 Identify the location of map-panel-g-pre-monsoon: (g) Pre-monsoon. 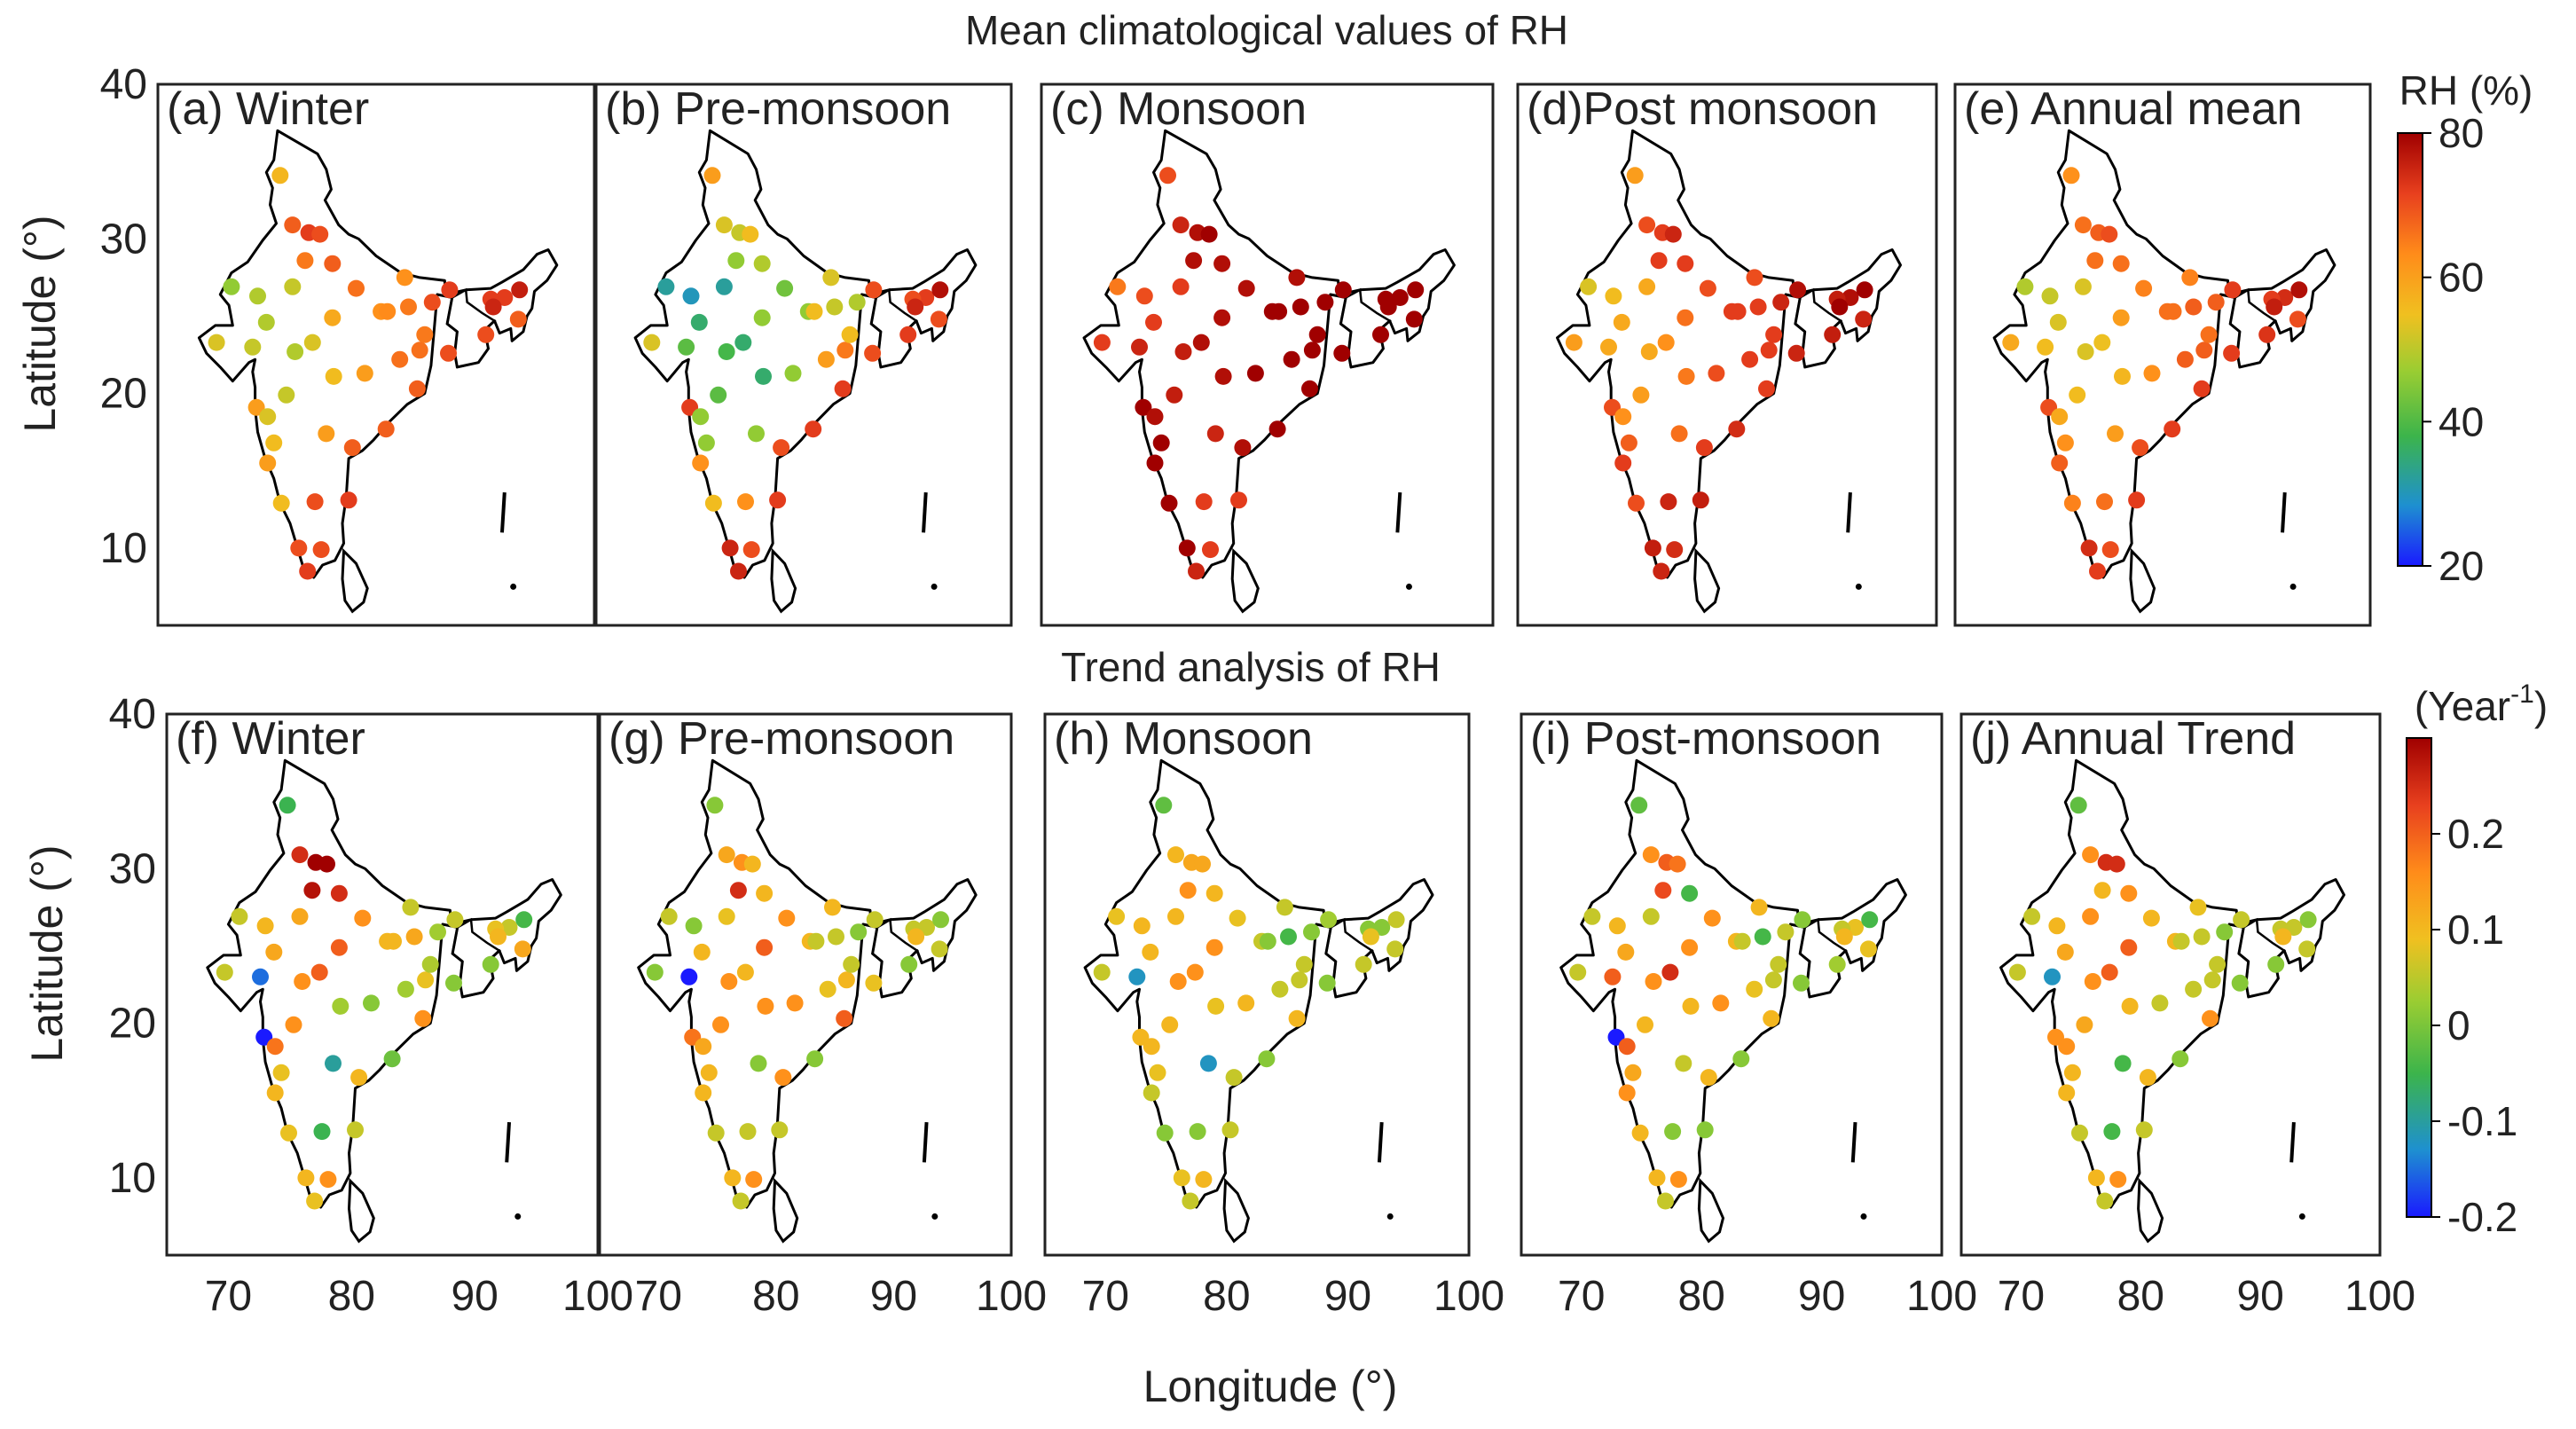
(805, 985).